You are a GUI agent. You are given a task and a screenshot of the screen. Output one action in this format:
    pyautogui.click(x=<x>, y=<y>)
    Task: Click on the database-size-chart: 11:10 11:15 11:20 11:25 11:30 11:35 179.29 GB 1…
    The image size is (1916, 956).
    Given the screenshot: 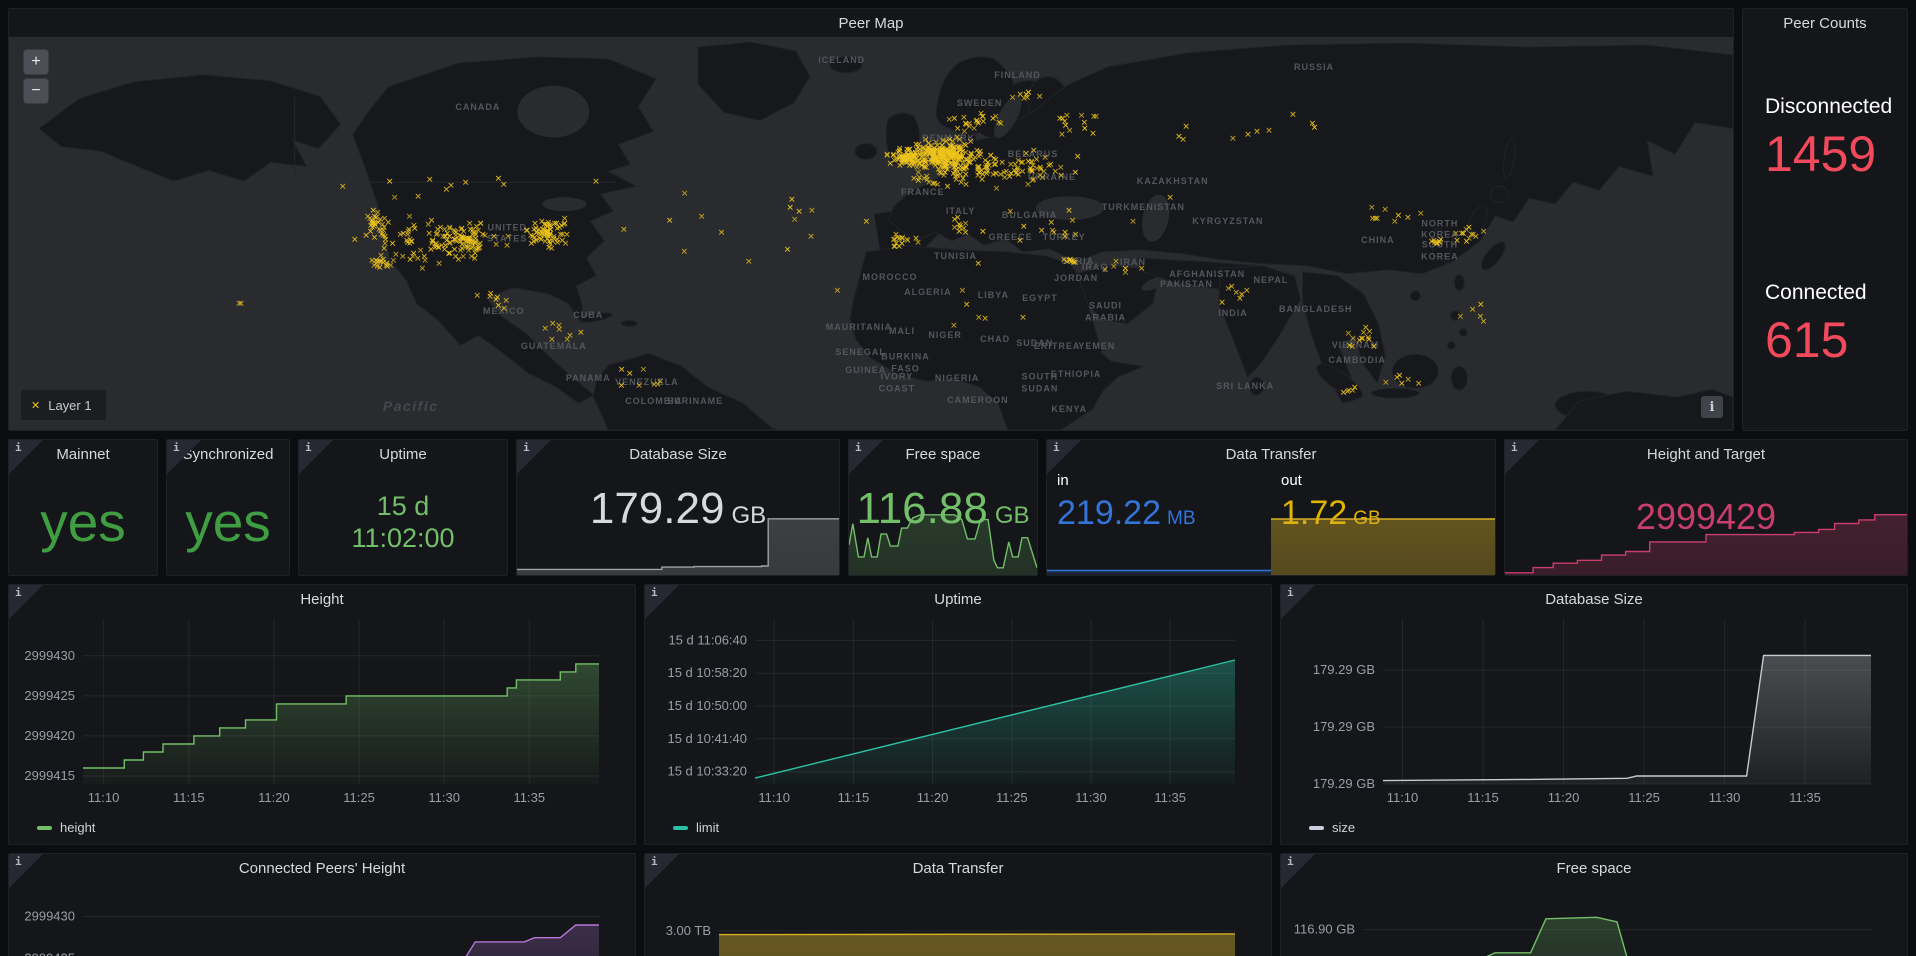 What is the action you would take?
    pyautogui.click(x=1594, y=711)
    